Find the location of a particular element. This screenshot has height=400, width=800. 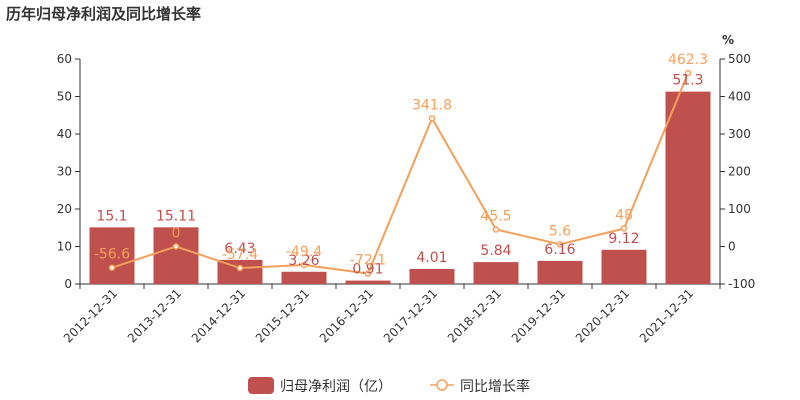

chart-title: 历年归母净利润及同比增长率 is located at coordinates (104, 14).